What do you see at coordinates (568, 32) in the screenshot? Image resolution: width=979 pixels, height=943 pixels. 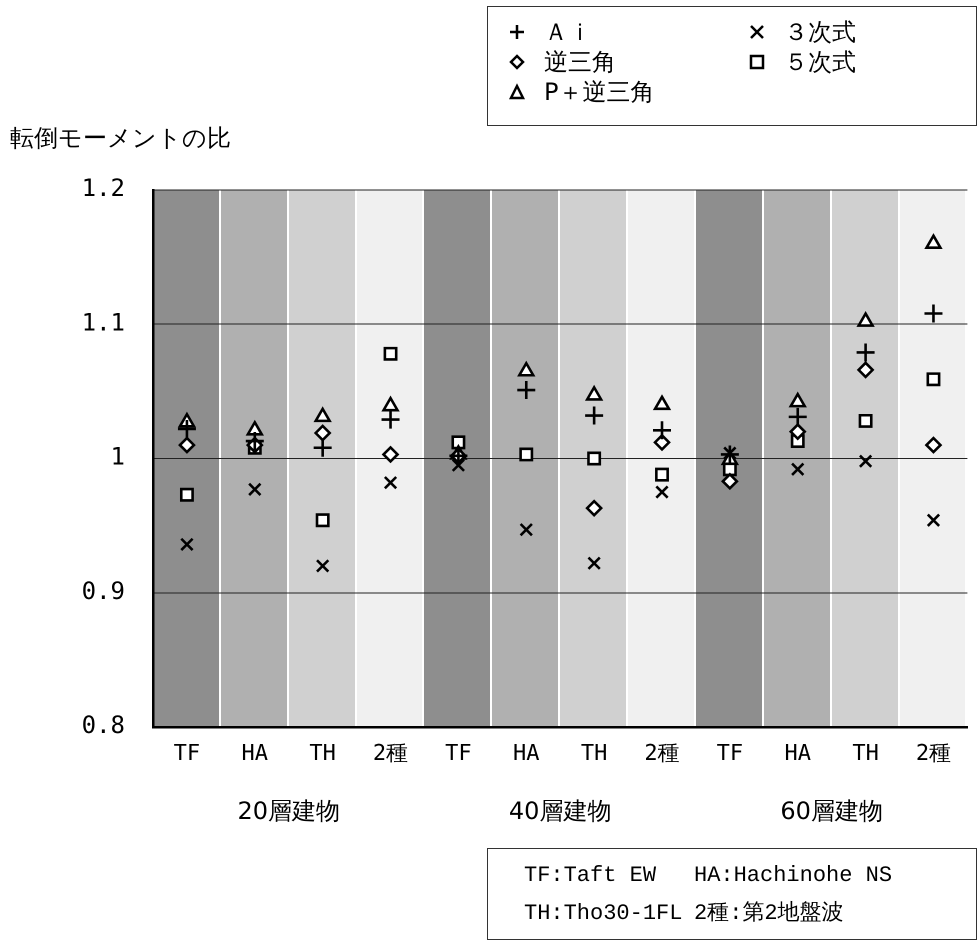 I see `legend-label: Ａｉ` at bounding box center [568, 32].